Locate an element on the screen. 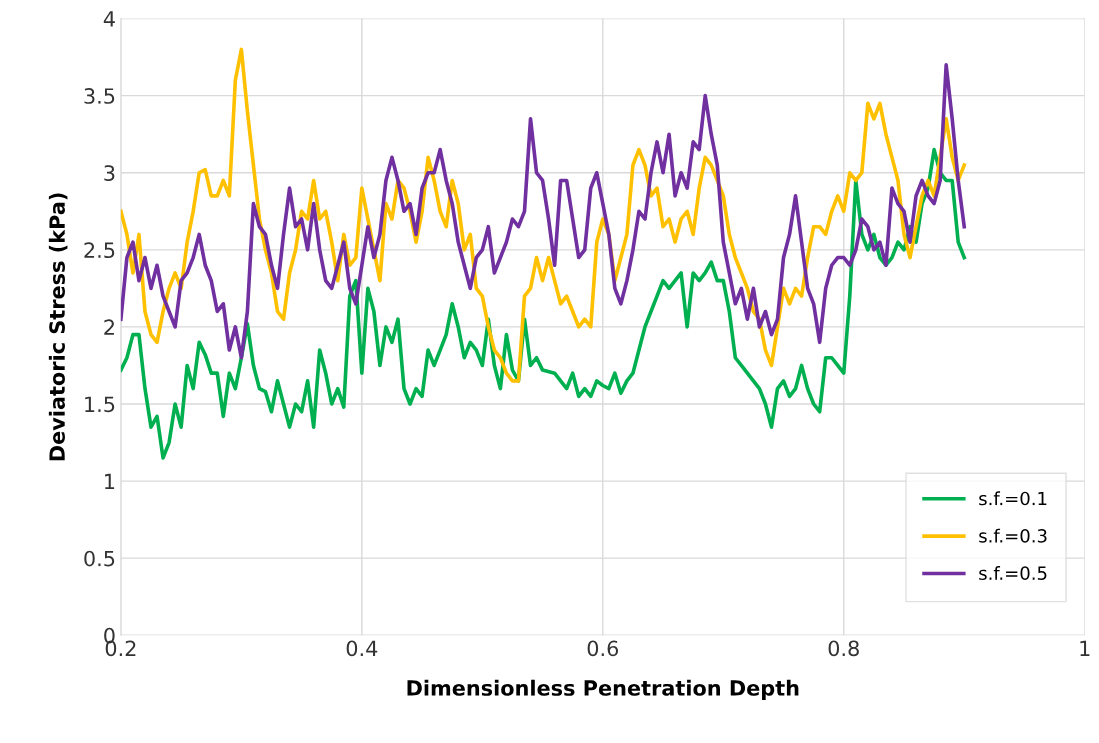  legend-label: s.f.=0.5 is located at coordinates (1013, 573).